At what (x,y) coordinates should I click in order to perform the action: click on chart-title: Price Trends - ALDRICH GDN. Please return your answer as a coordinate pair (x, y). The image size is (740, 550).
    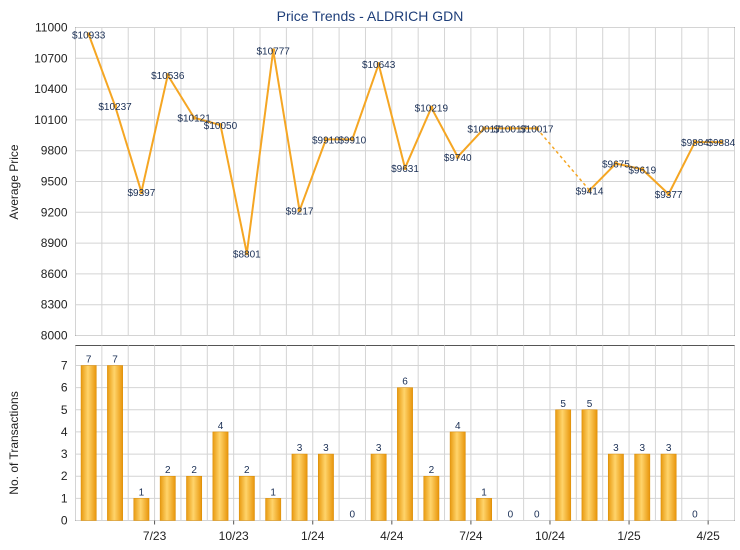
    Looking at the image, I should click on (370, 16).